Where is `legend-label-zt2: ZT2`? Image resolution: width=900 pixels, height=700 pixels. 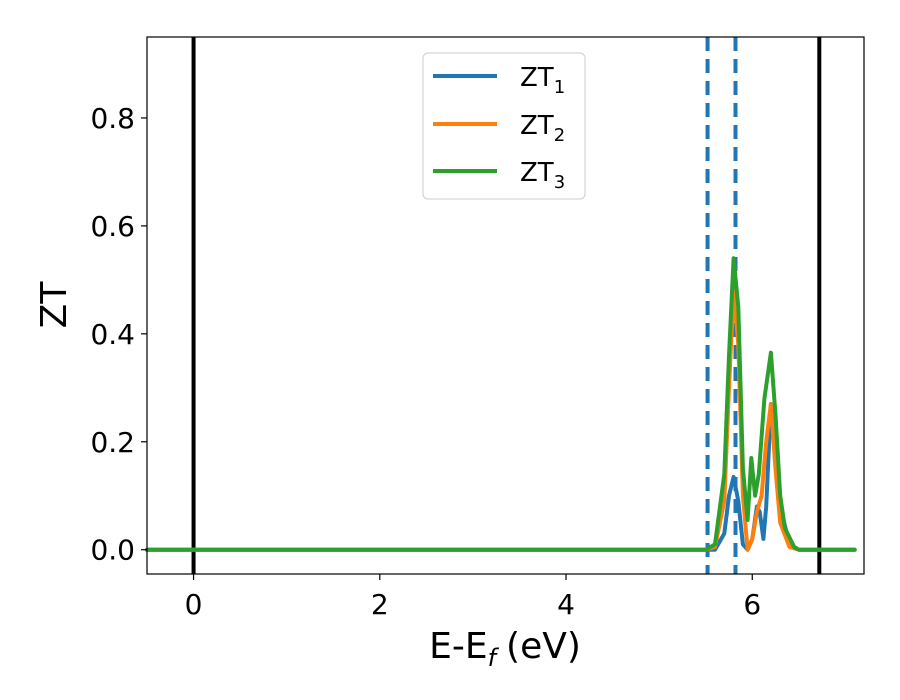 legend-label-zt2: ZT2 is located at coordinates (542, 128).